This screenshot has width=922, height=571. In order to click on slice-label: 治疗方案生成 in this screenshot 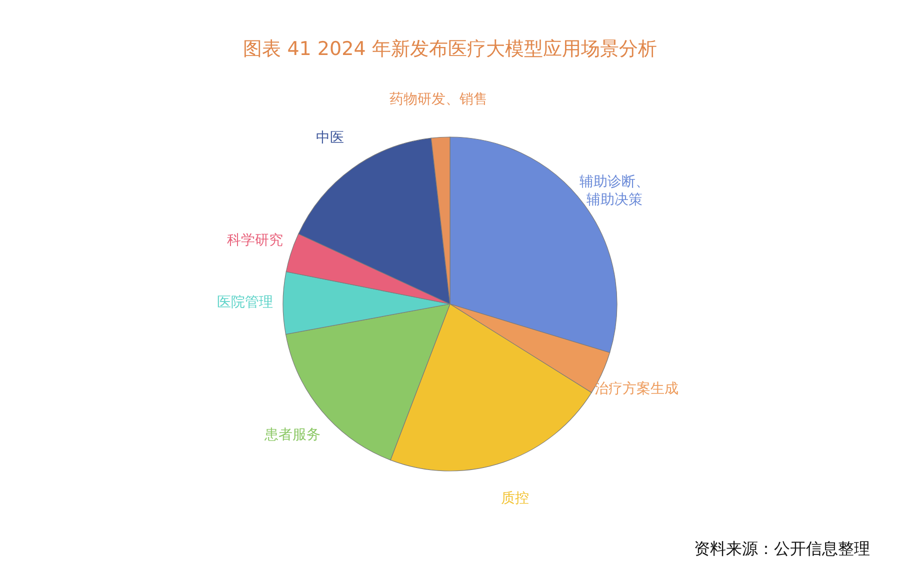, I will do `click(636, 388)`.